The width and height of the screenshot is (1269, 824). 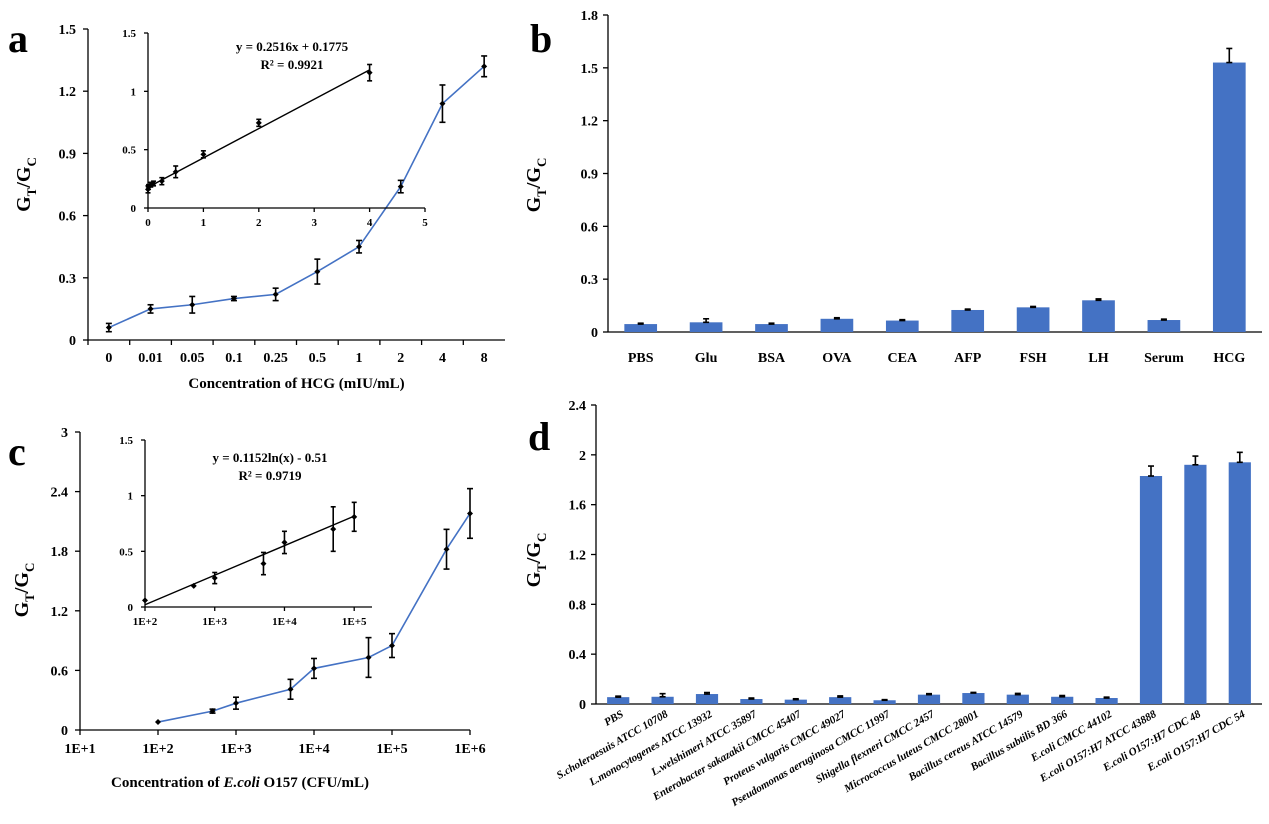 I want to click on c-inset-xtick-label: 1E+5, so click(x=354, y=622).